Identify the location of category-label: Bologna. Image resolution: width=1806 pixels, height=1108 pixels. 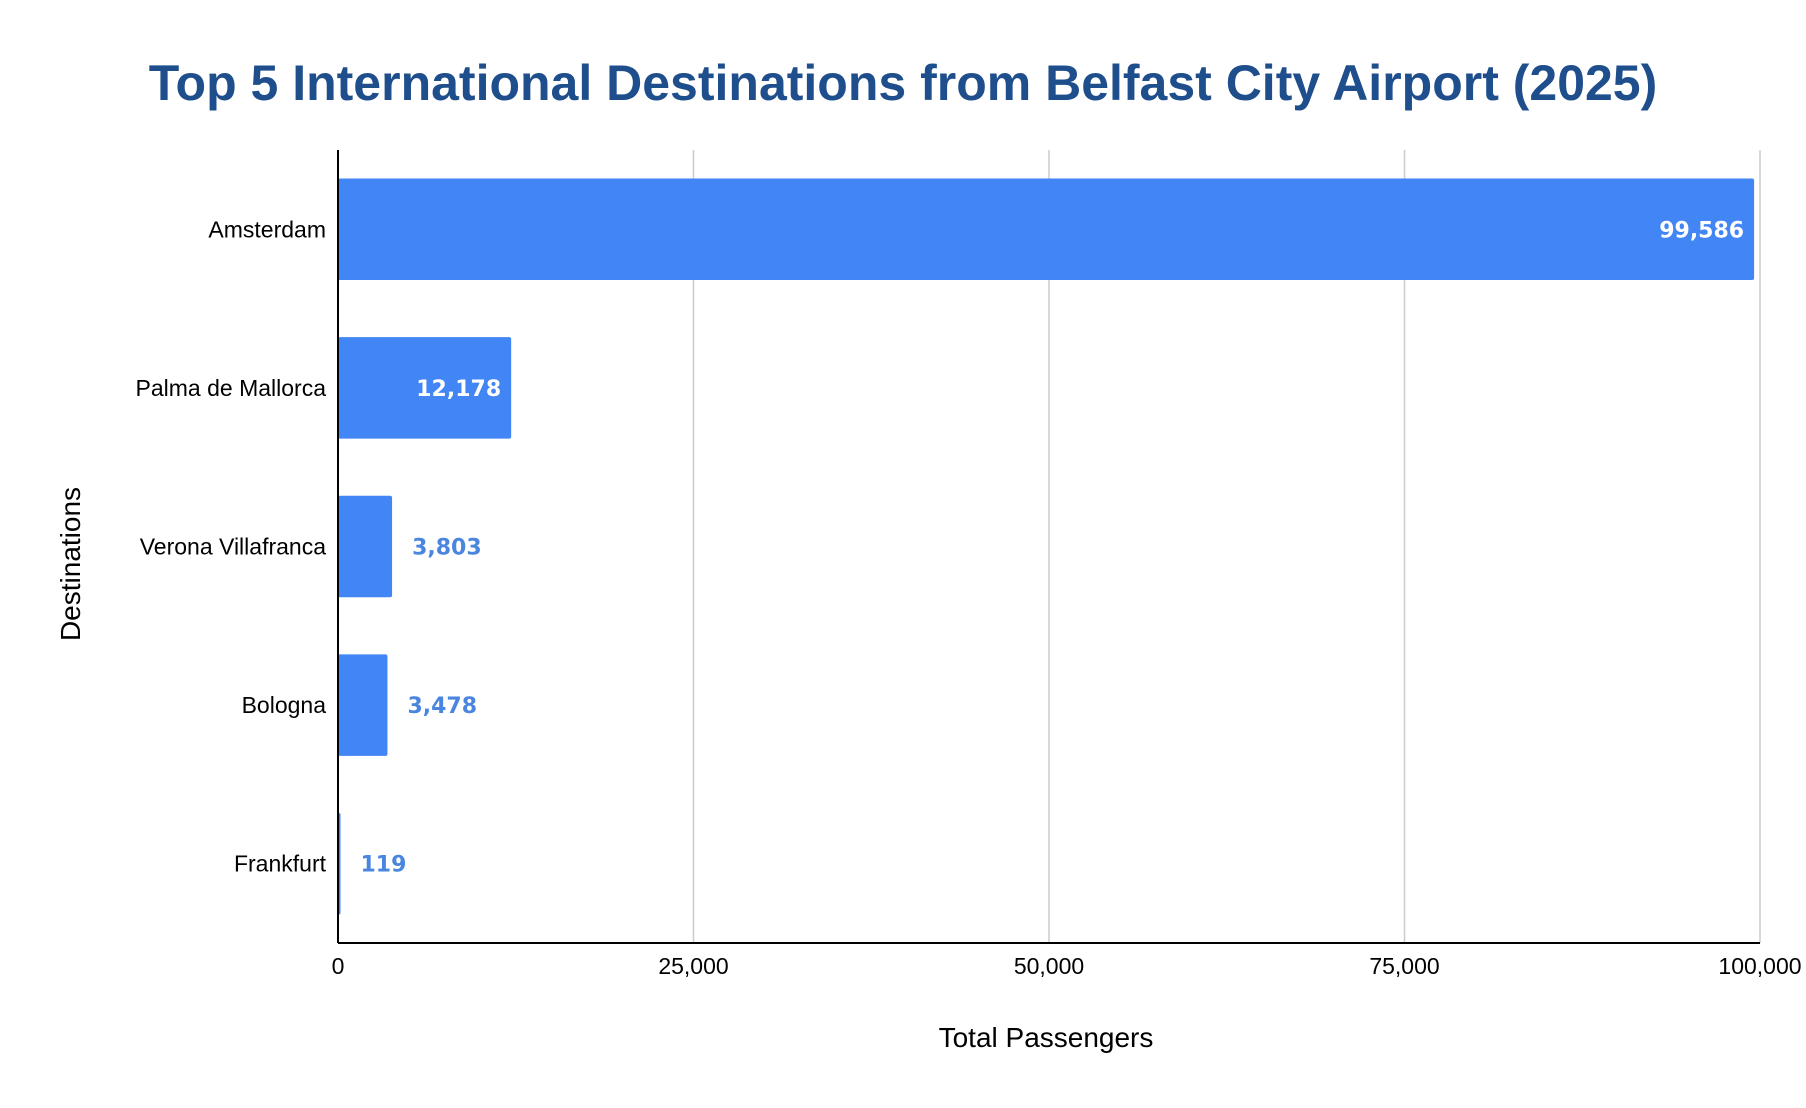
(284, 705).